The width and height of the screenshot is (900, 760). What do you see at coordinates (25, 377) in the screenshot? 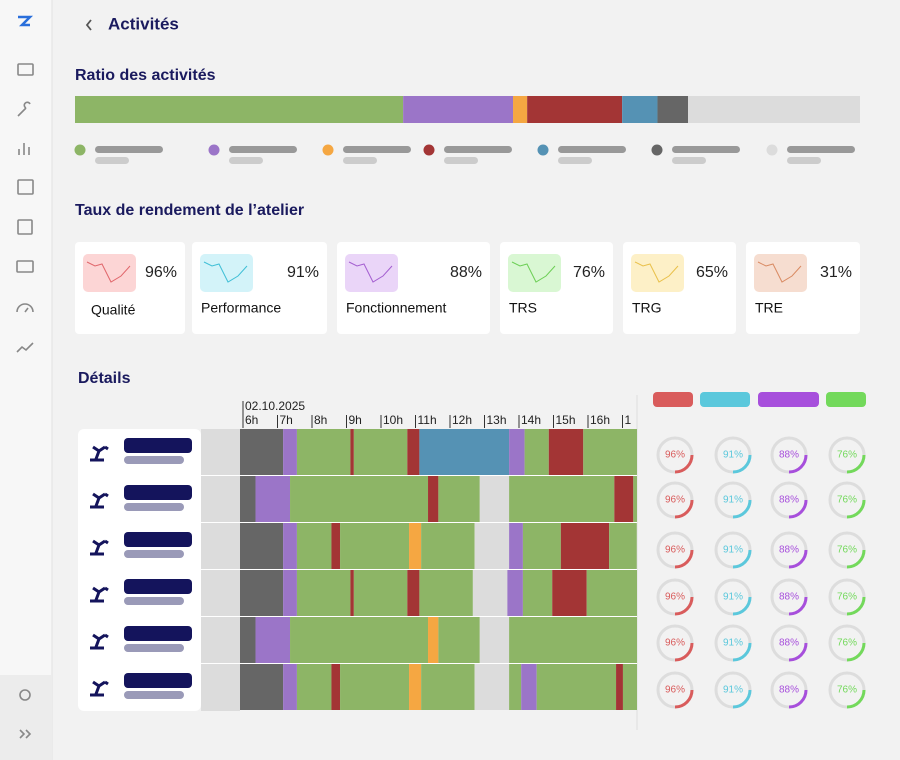
I see `sidebar-icons` at bounding box center [25, 377].